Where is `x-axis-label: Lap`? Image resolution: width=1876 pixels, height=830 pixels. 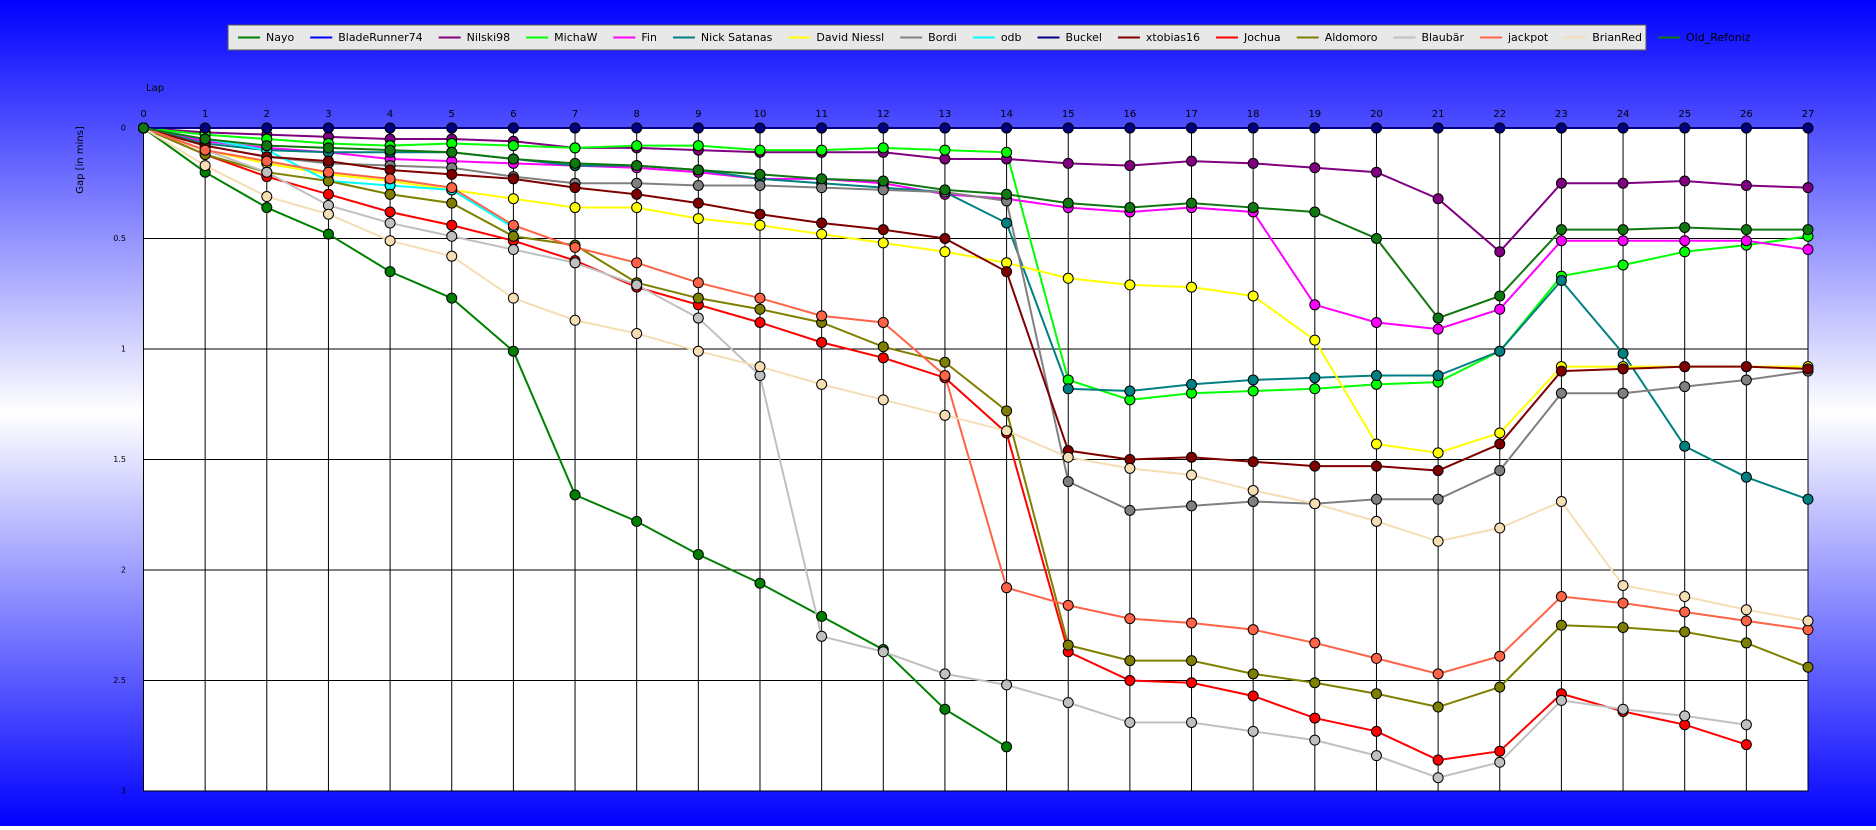 x-axis-label: Lap is located at coordinates (155, 88).